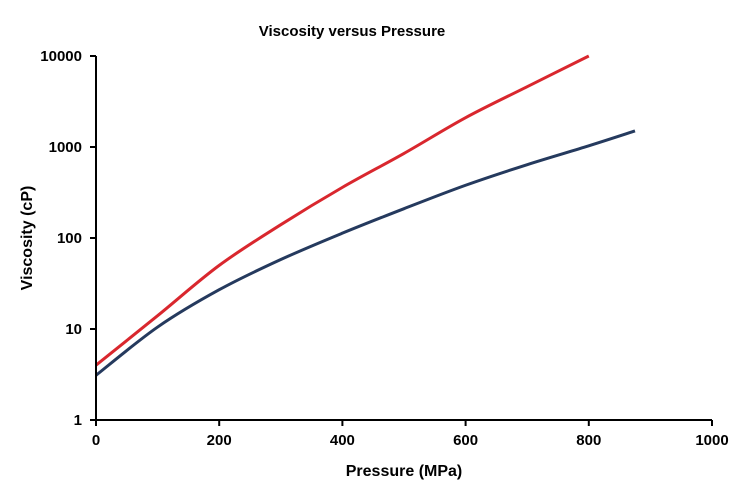 This screenshot has width=742, height=491. Describe the element at coordinates (342, 440) in the screenshot. I see `x-tick-label: 400` at that location.